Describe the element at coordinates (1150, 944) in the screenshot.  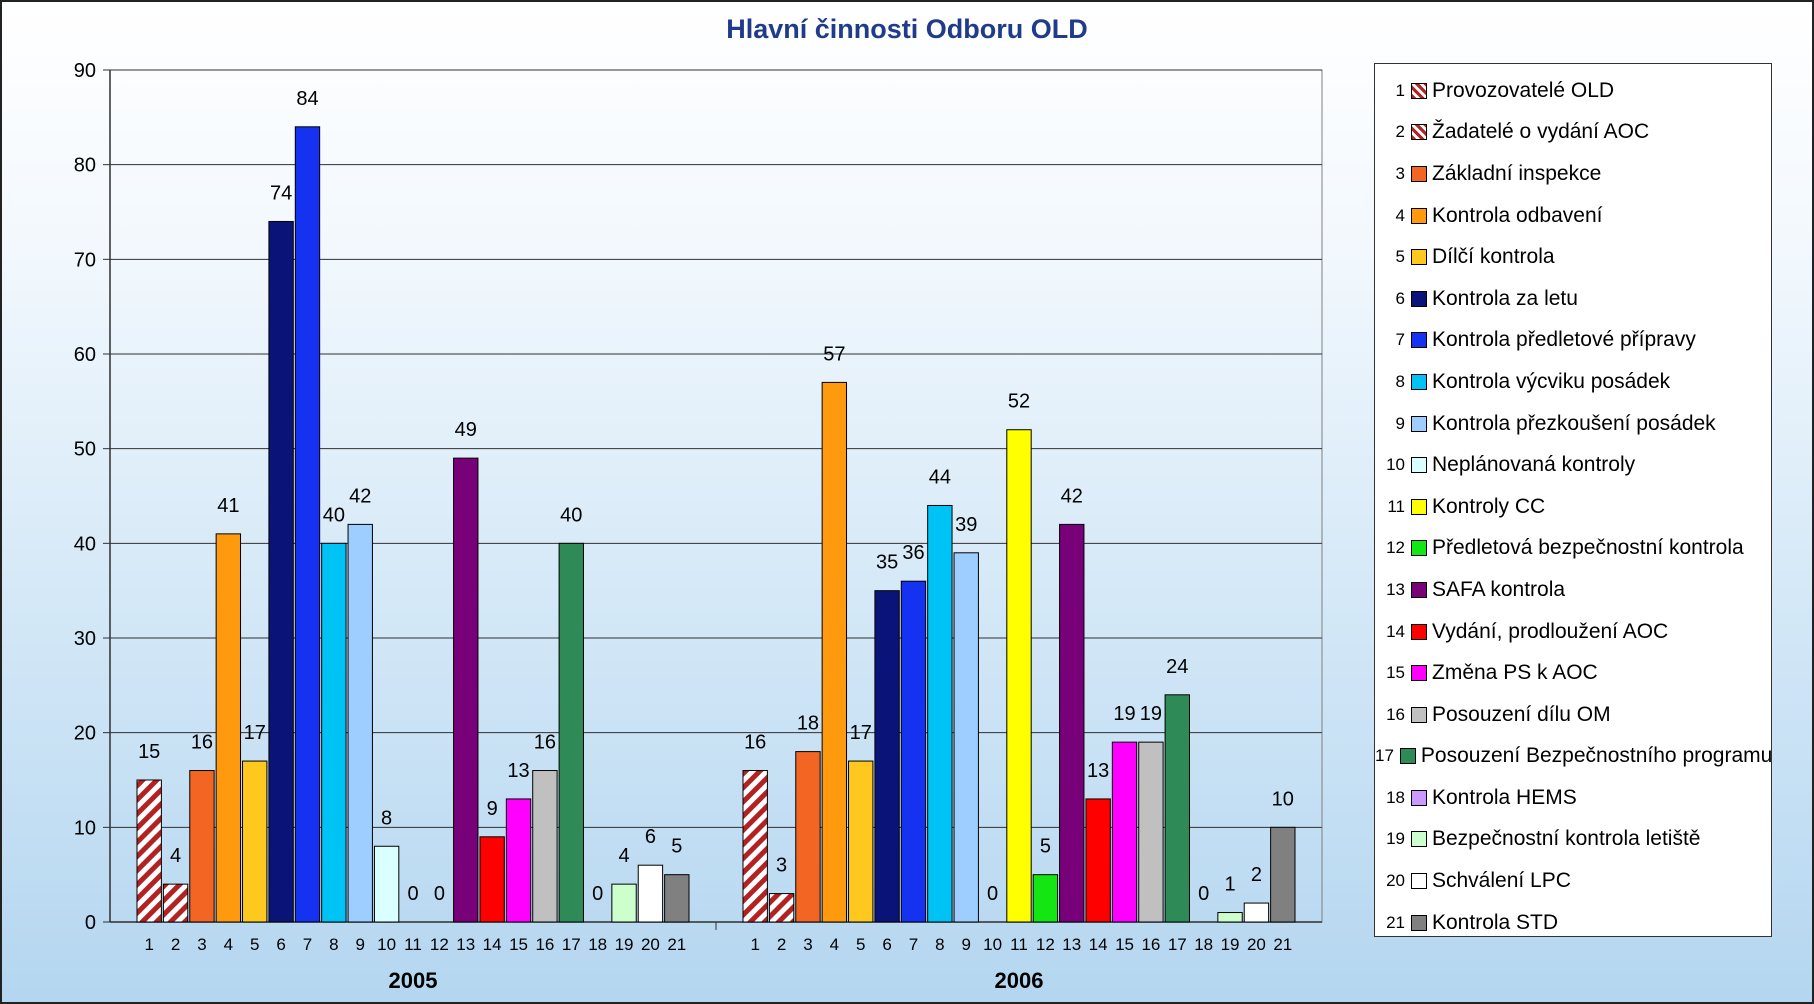
I see `category-label: 16` at that location.